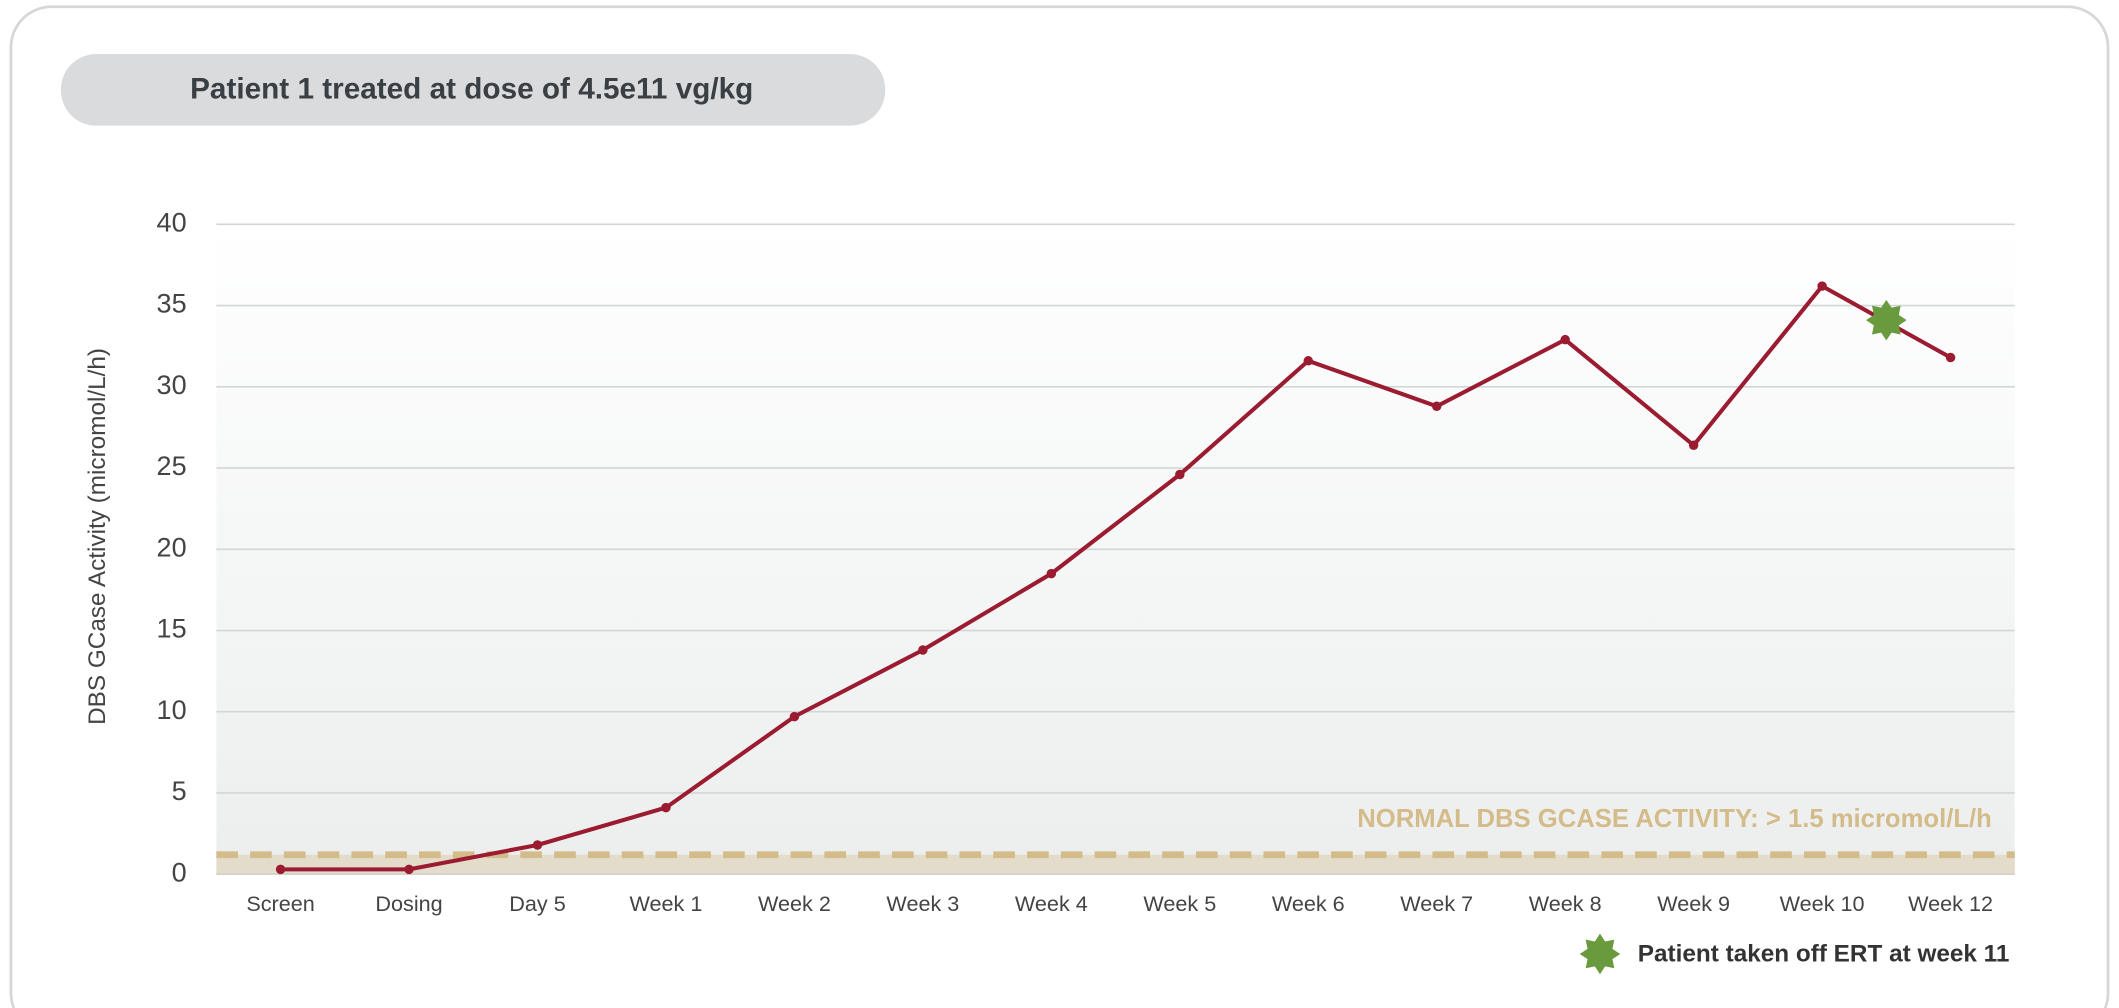  I want to click on x-tick-label: Week 5, so click(1179, 903).